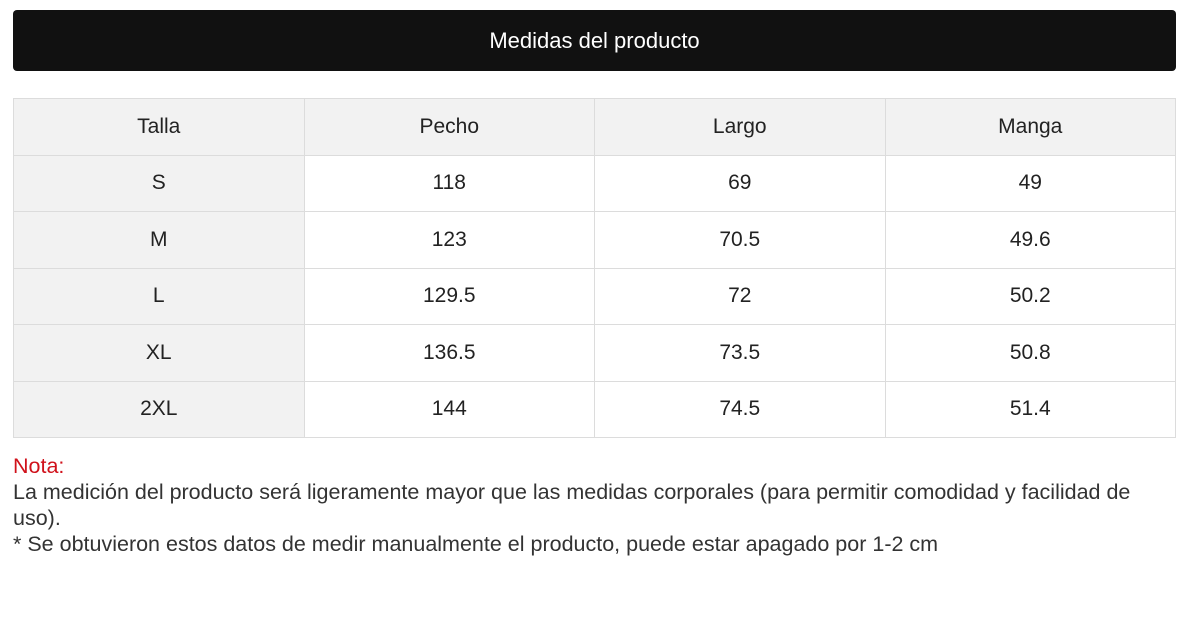 Image resolution: width=1200 pixels, height=631 pixels. I want to click on table-row: S 118 69 49, so click(594, 183).